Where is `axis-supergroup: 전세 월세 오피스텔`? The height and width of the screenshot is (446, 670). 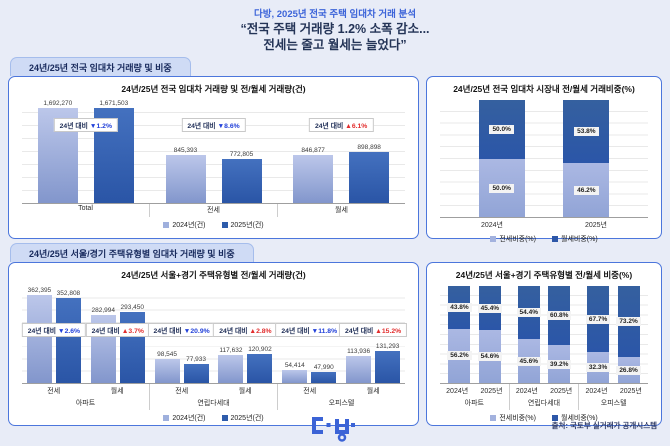
axis-supergroup: 전세 월세 오피스텔 is located at coordinates (341, 397).